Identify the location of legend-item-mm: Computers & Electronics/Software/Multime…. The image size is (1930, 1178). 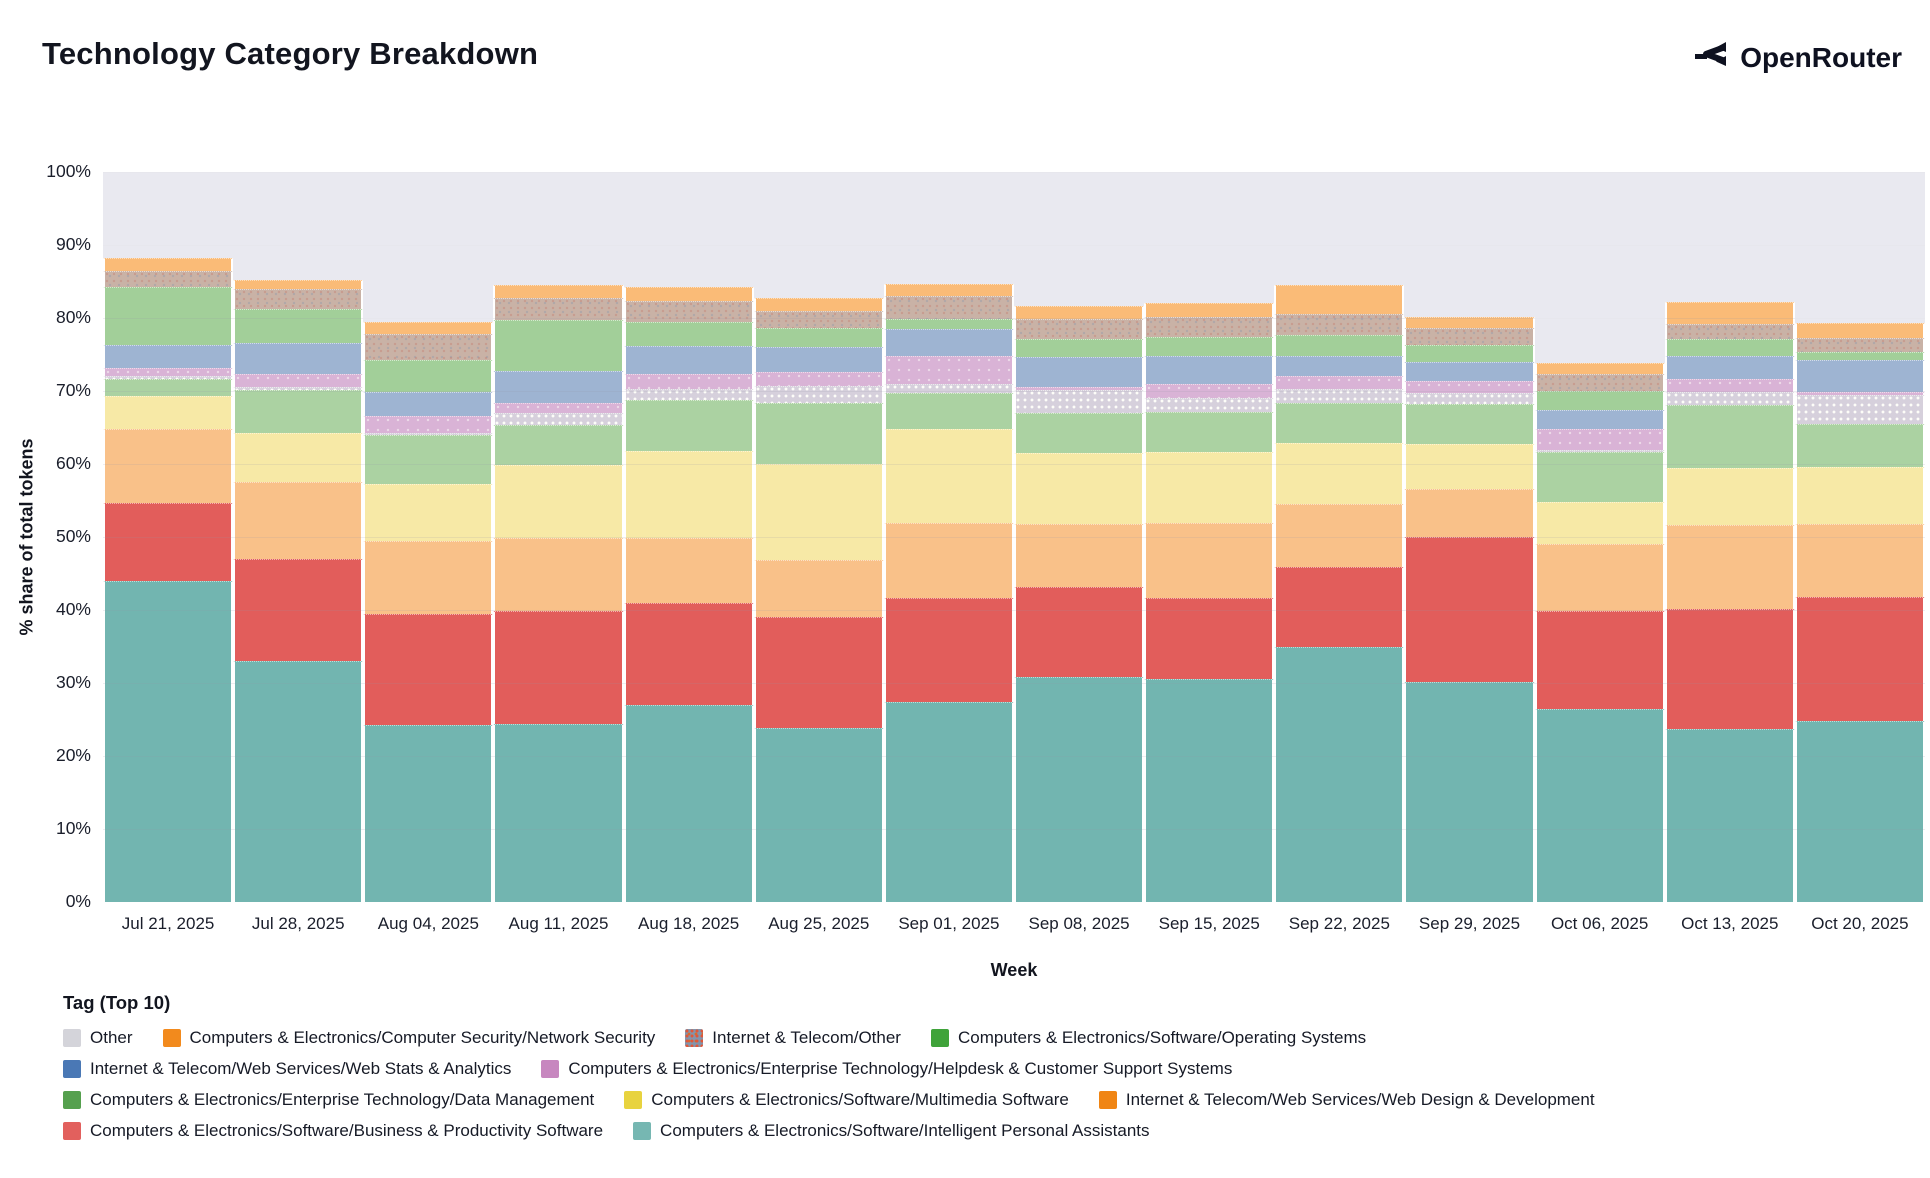
(846, 1100).